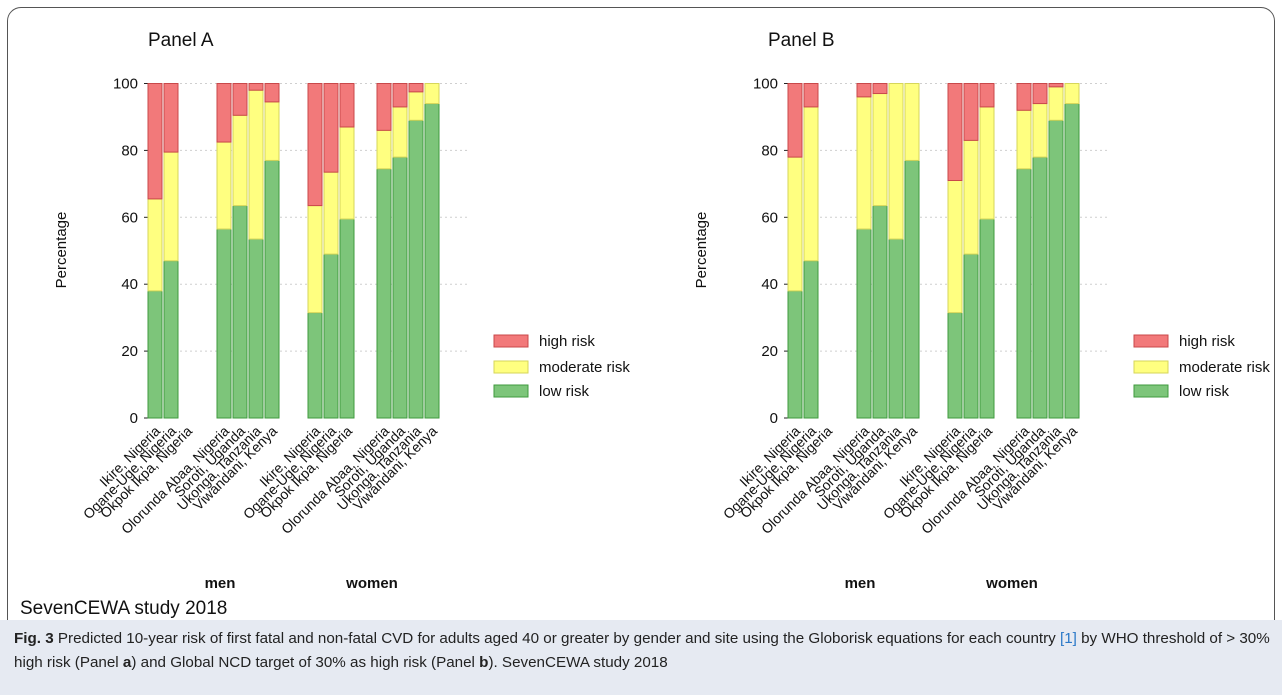 The image size is (1282, 695). What do you see at coordinates (801, 40) in the screenshot?
I see `panel-title: Panel B` at bounding box center [801, 40].